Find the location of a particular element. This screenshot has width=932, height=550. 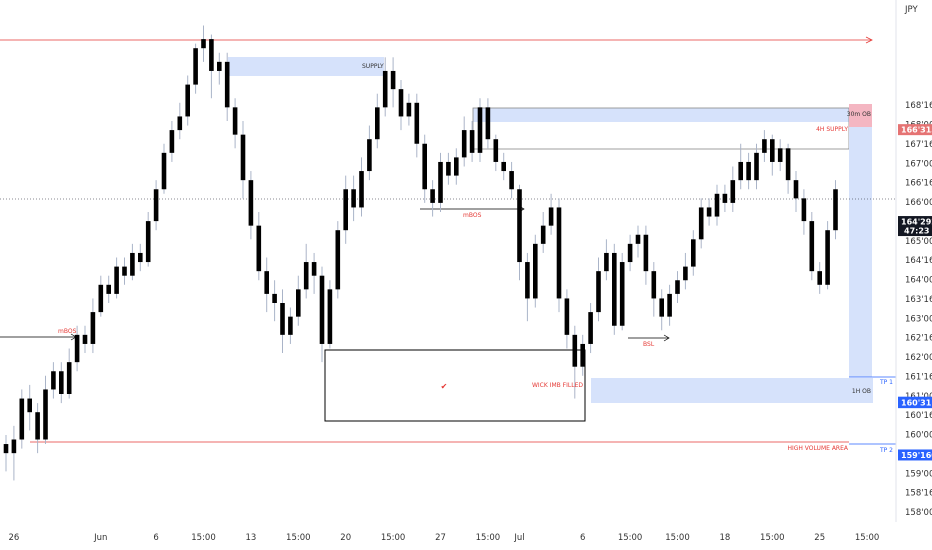

y-tick-label: 162'000 is located at coordinates (918, 358).